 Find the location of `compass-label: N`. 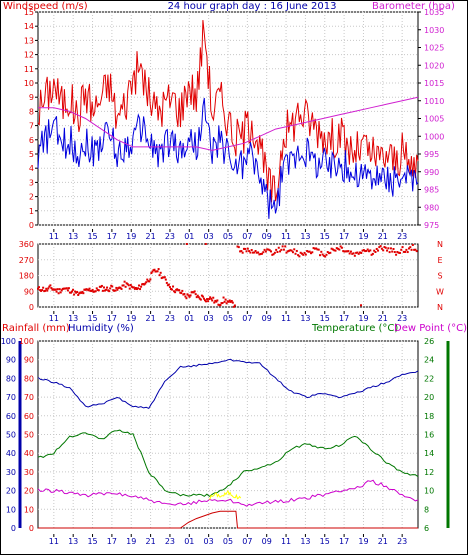

compass-label: N is located at coordinates (440, 244).